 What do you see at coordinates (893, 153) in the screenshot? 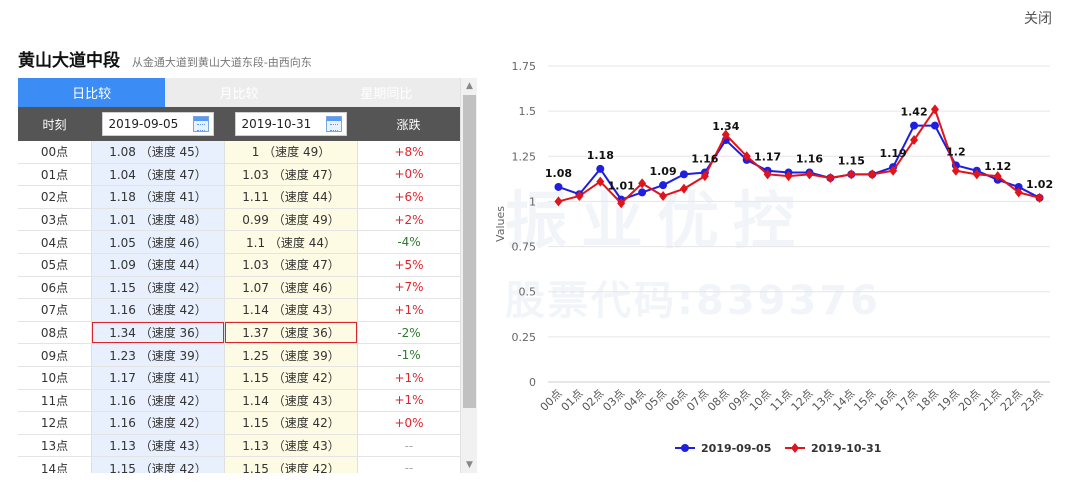
I see `data-label: 1.19` at bounding box center [893, 153].